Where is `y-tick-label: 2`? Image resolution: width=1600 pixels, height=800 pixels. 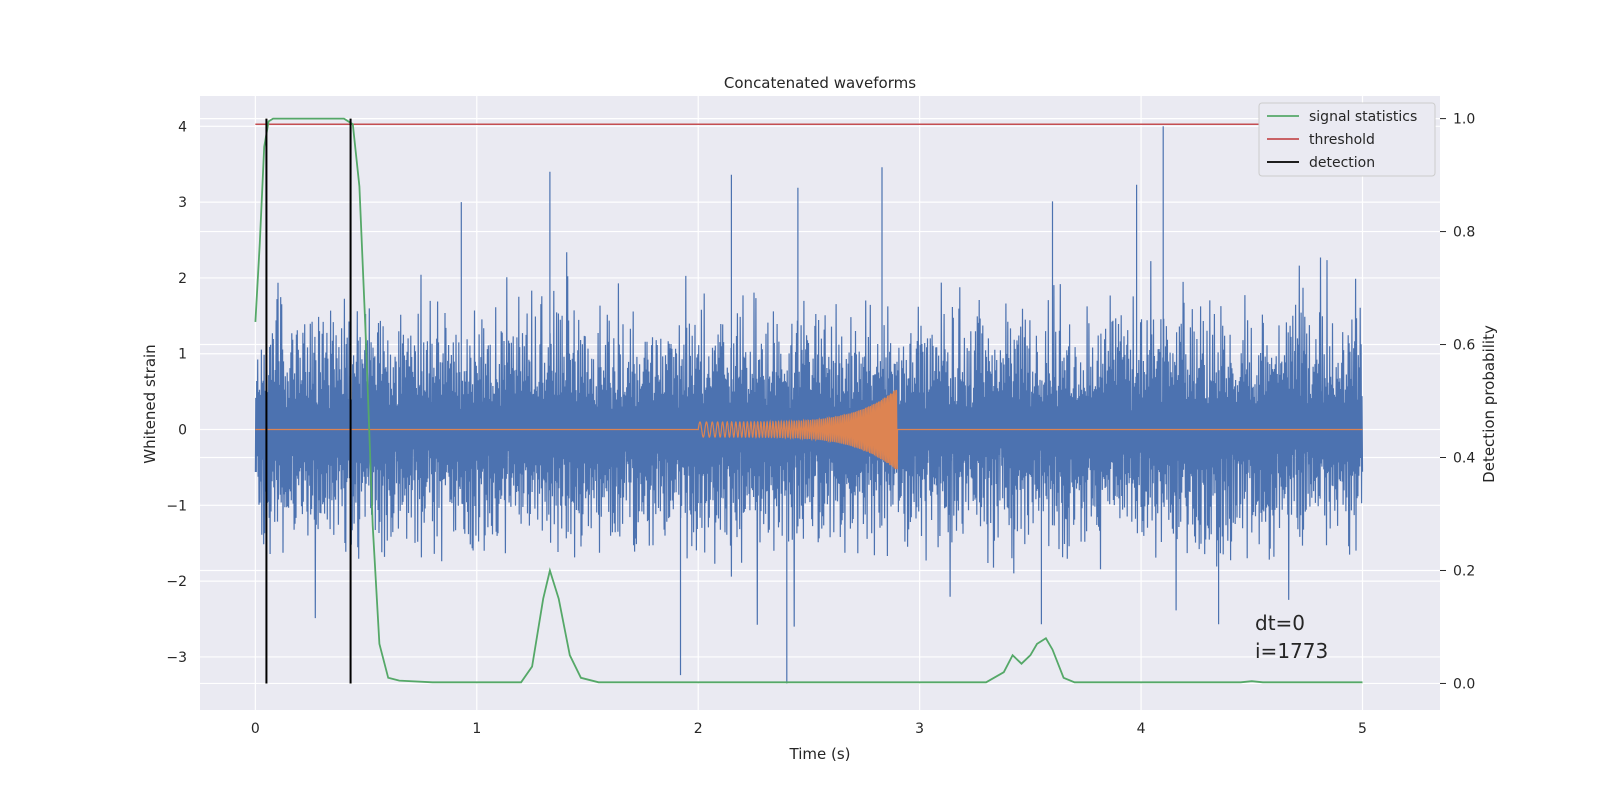 y-tick-label: 2 is located at coordinates (182, 279).